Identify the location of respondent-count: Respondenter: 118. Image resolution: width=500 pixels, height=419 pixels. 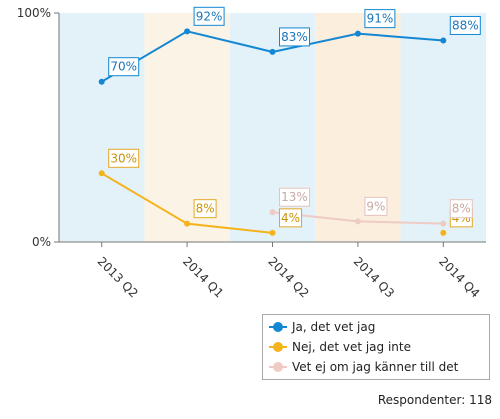
(434, 400).